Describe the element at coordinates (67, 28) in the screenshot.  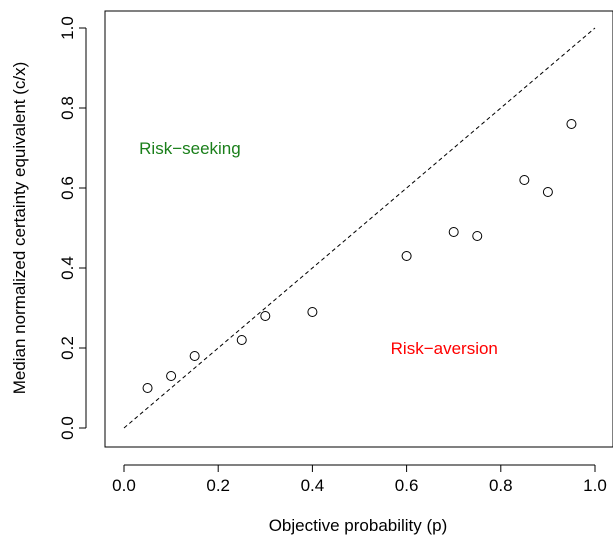
I see `y-tick-label: 1.0` at that location.